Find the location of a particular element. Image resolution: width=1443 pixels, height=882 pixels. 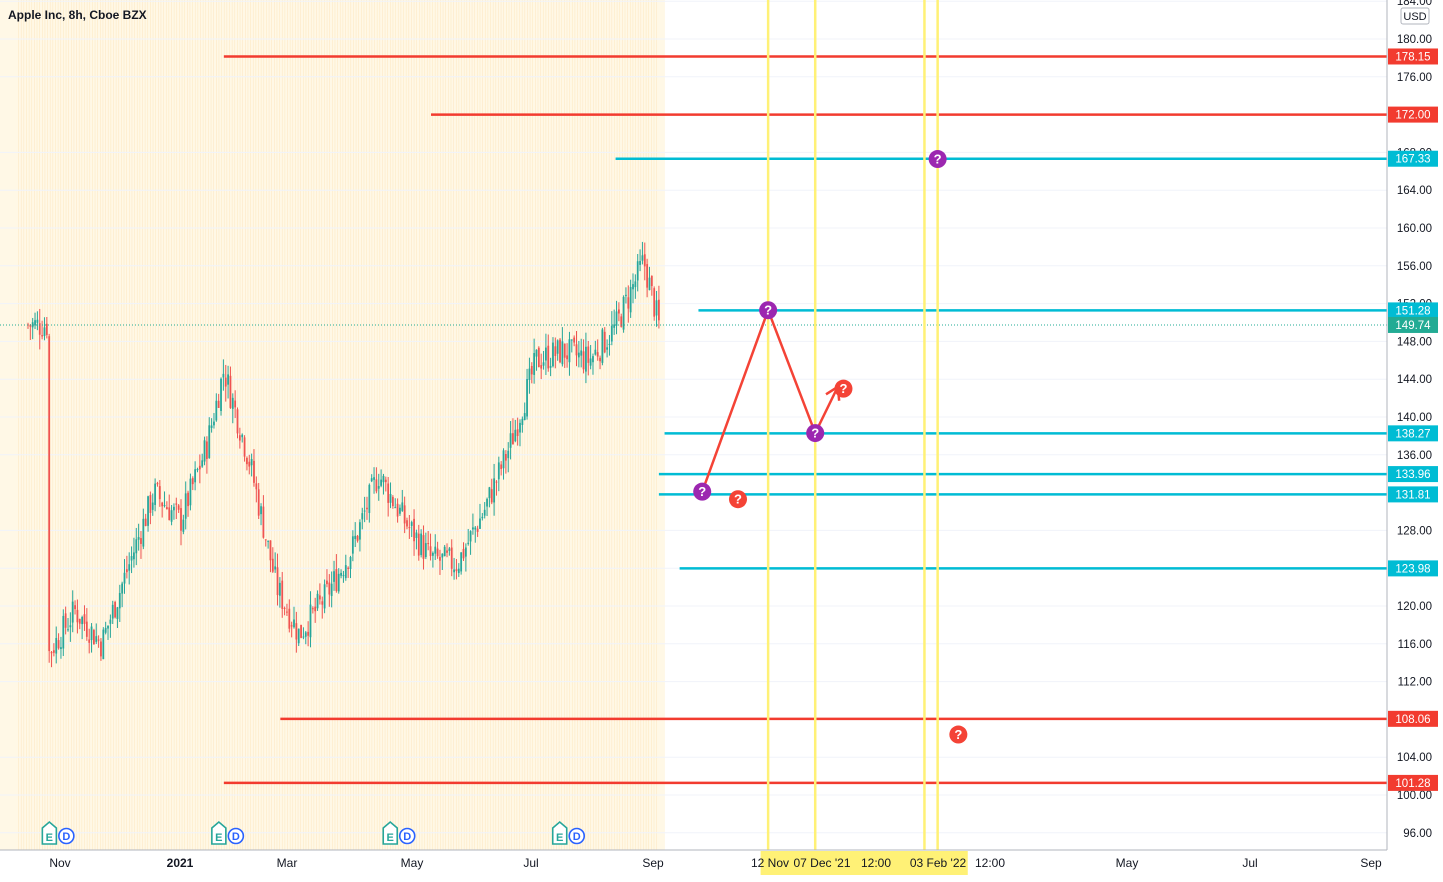

currency-box is located at coordinates (1415, 16).